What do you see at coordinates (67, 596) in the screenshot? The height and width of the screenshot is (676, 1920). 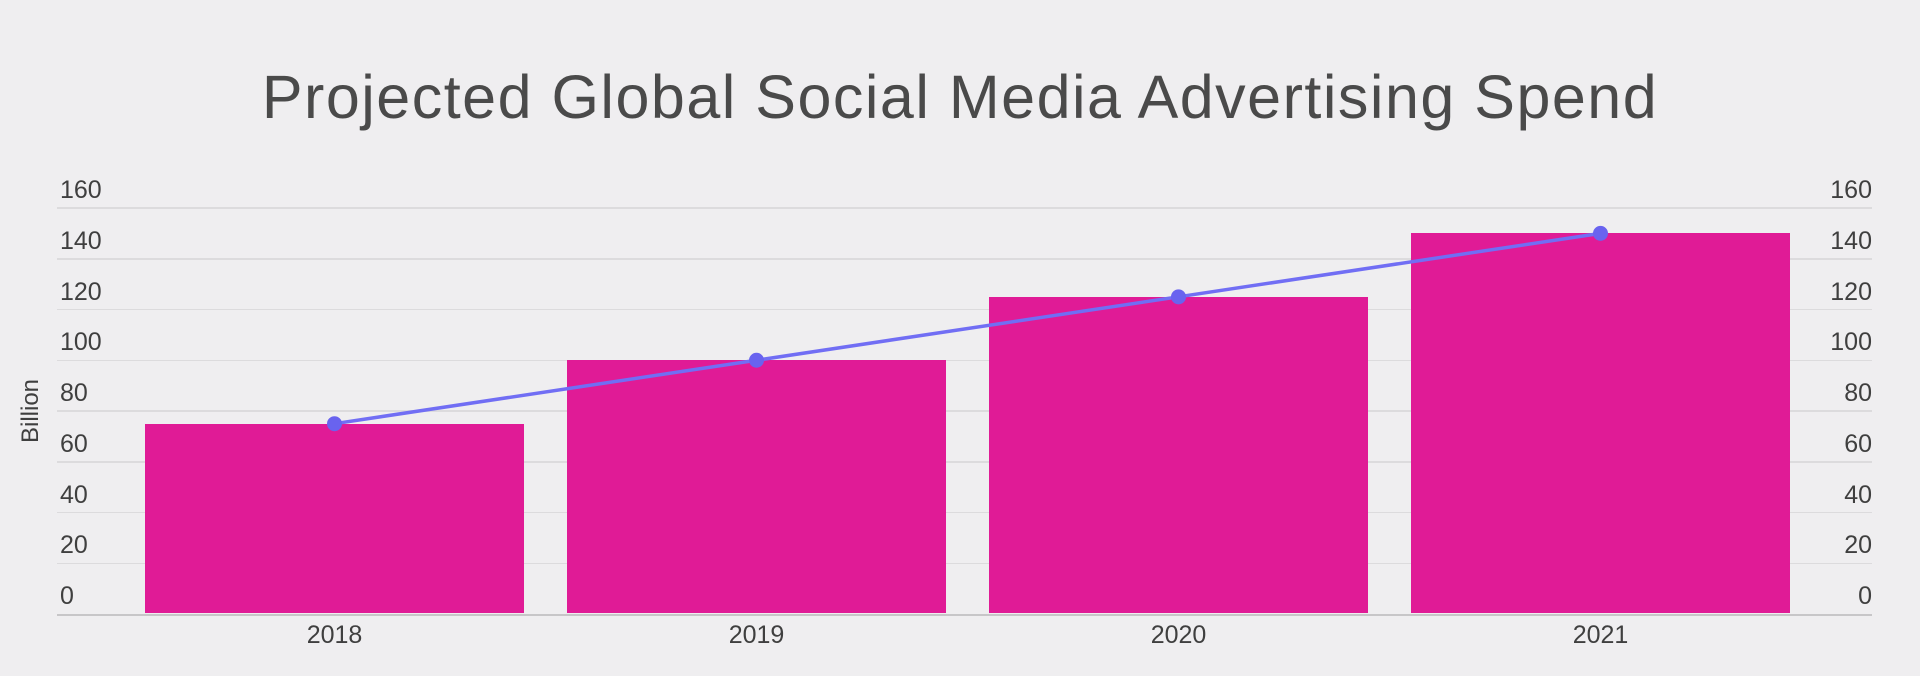 I see `y-tick-label-left-0: 0` at bounding box center [67, 596].